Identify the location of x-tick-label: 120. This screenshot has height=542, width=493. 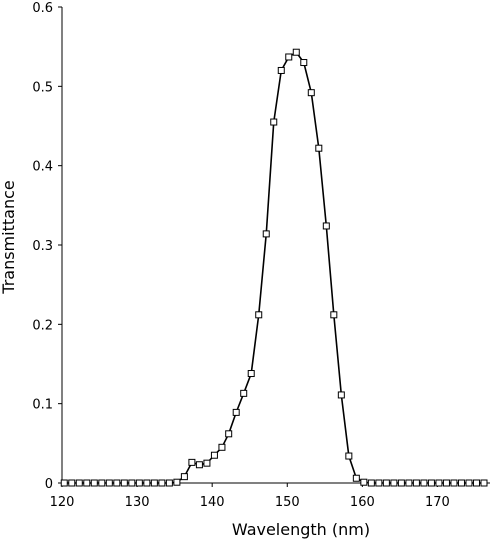
(62, 502).